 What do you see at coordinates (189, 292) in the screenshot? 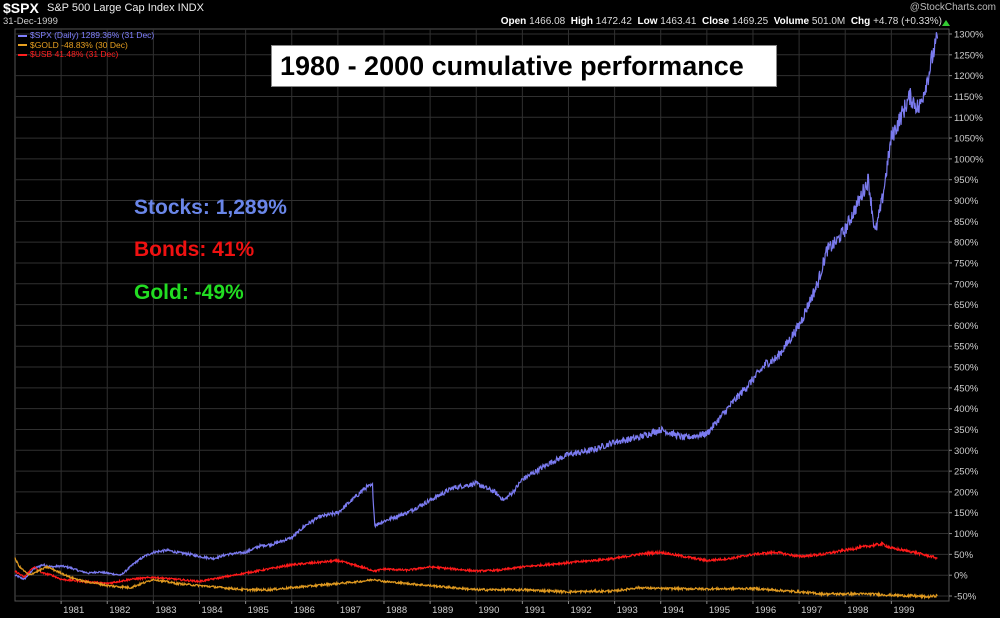
I see `gold-annotation: Gold: -49%` at bounding box center [189, 292].